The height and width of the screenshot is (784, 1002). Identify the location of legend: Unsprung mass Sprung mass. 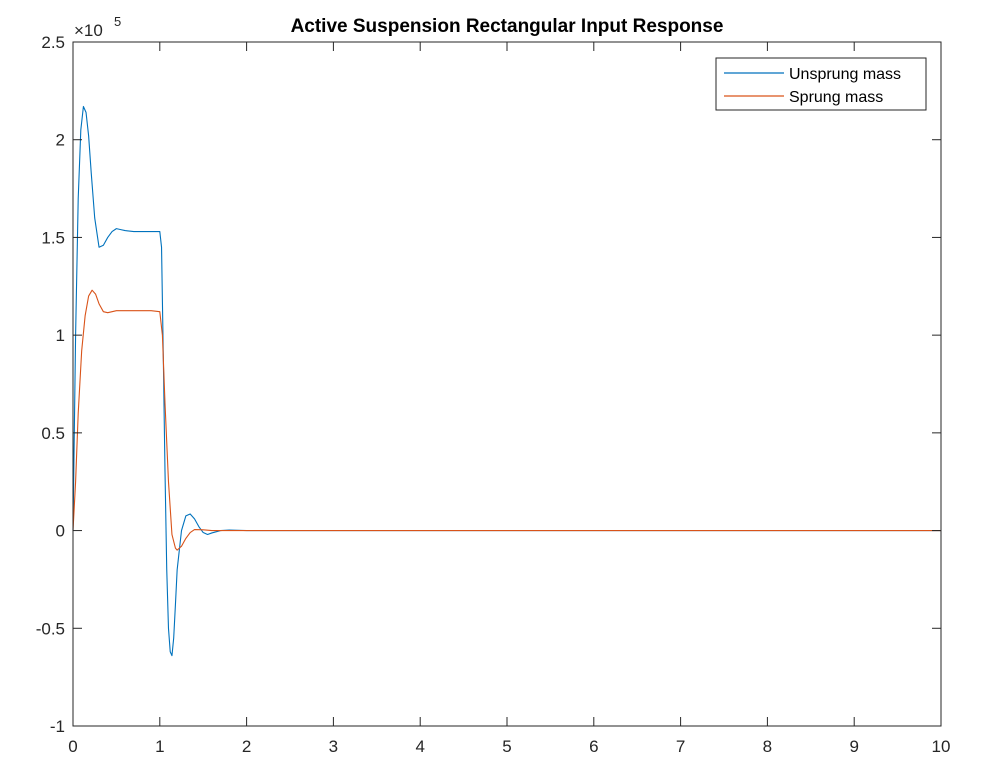
(821, 84).